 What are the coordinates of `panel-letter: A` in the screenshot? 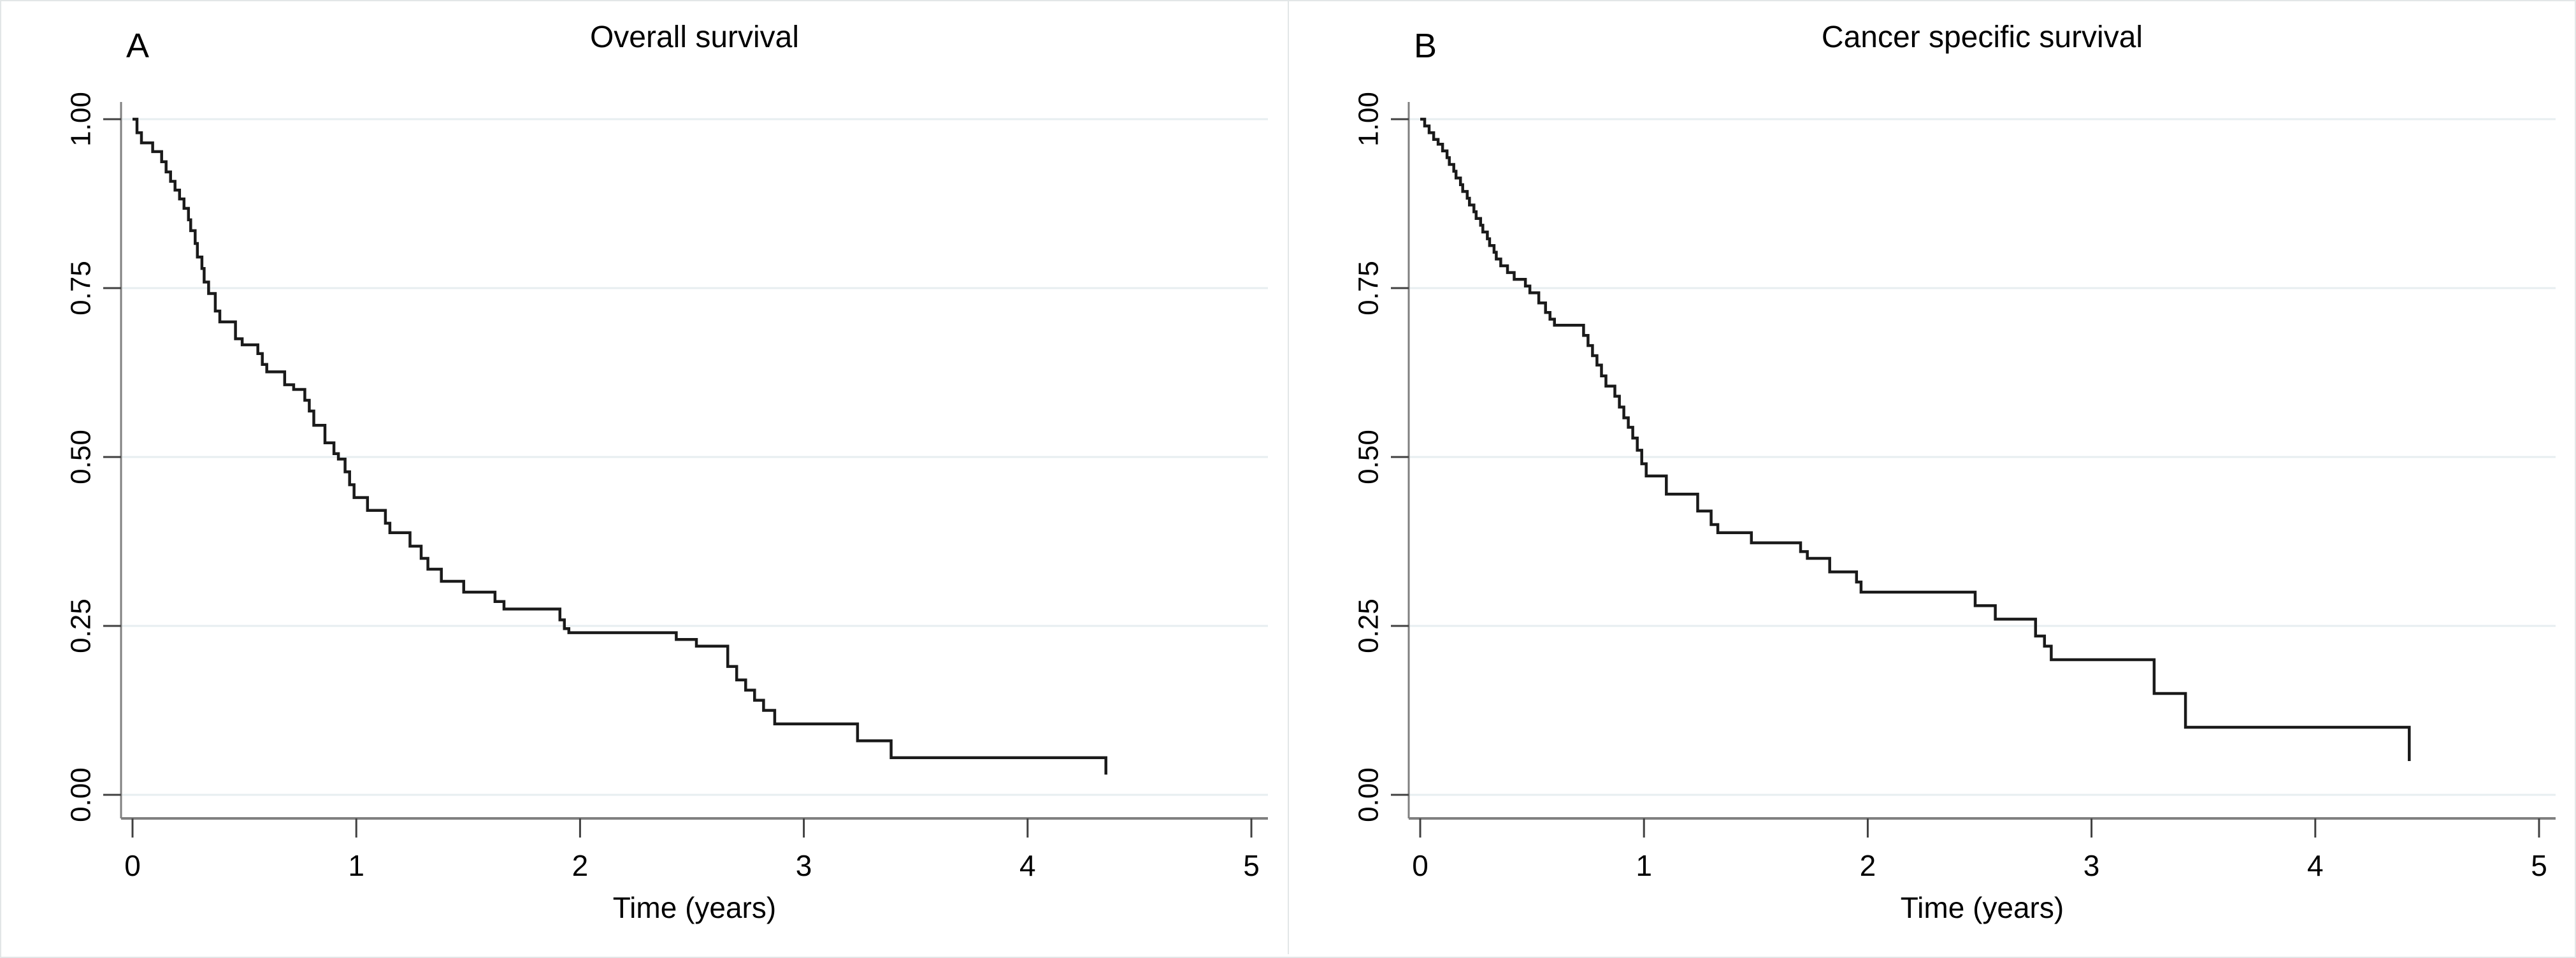 It's located at (137, 46).